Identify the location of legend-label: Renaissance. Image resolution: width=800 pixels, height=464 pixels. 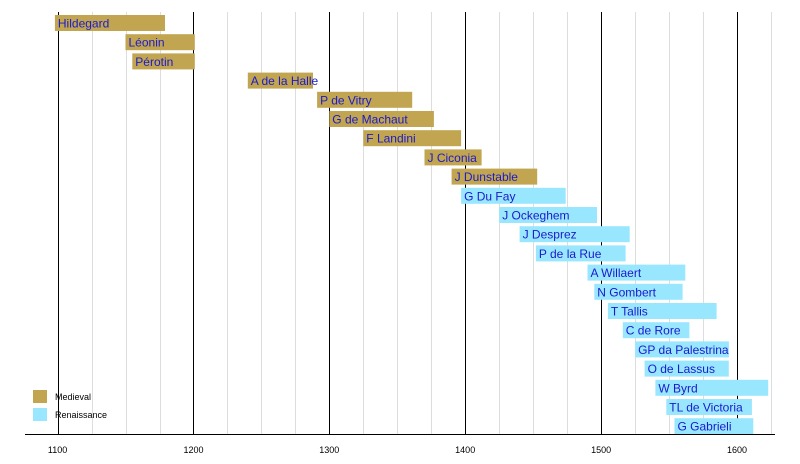
(81, 415).